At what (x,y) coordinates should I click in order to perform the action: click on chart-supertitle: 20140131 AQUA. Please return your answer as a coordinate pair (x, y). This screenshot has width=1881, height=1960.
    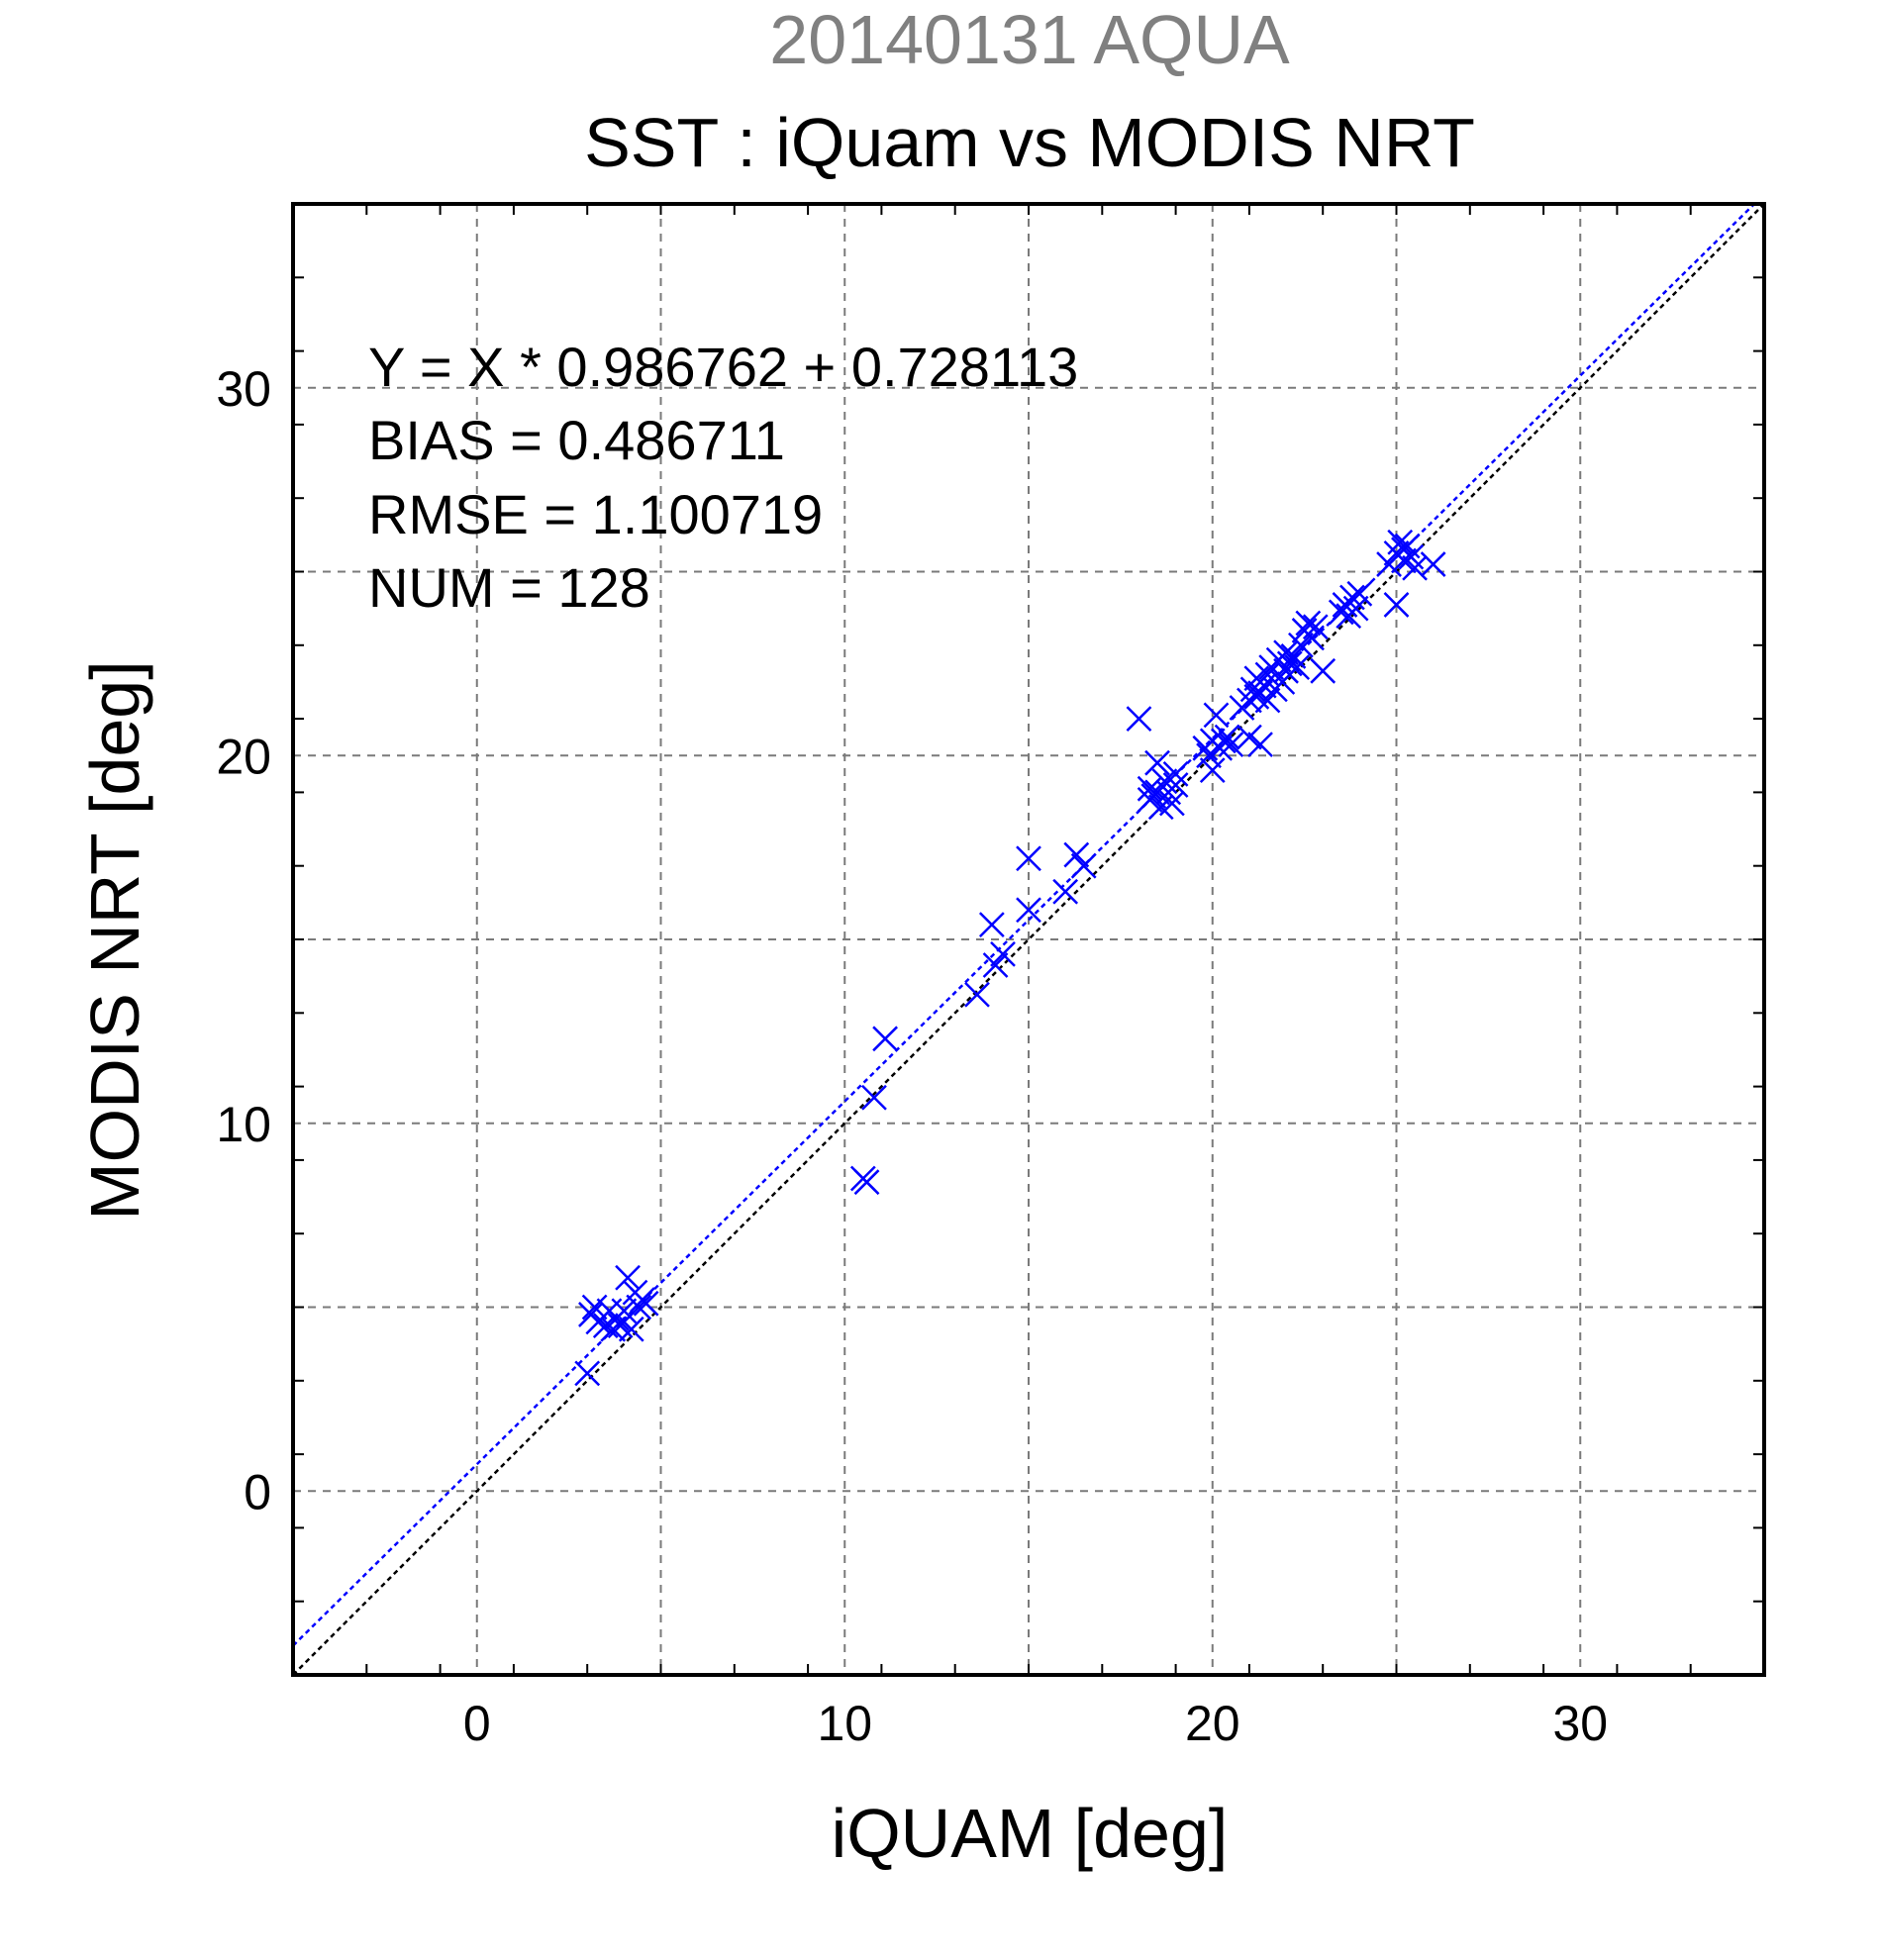
    Looking at the image, I should click on (1030, 39).